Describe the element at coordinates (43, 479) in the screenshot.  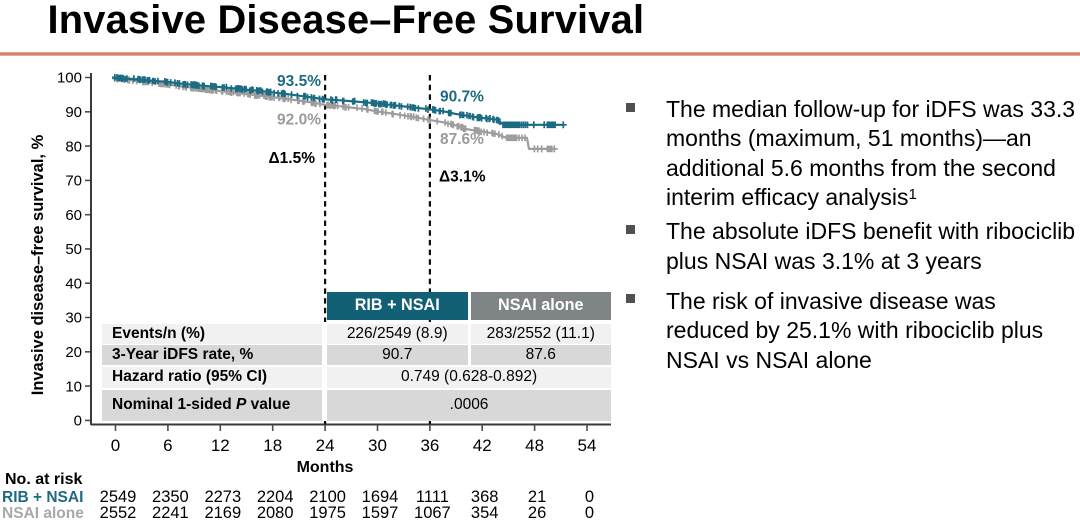
I see `svg-text: No. at risk` at that location.